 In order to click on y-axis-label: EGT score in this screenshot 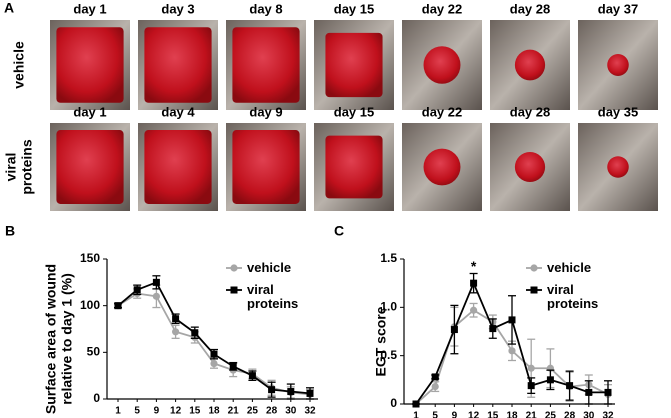, I will do `click(381, 341)`.